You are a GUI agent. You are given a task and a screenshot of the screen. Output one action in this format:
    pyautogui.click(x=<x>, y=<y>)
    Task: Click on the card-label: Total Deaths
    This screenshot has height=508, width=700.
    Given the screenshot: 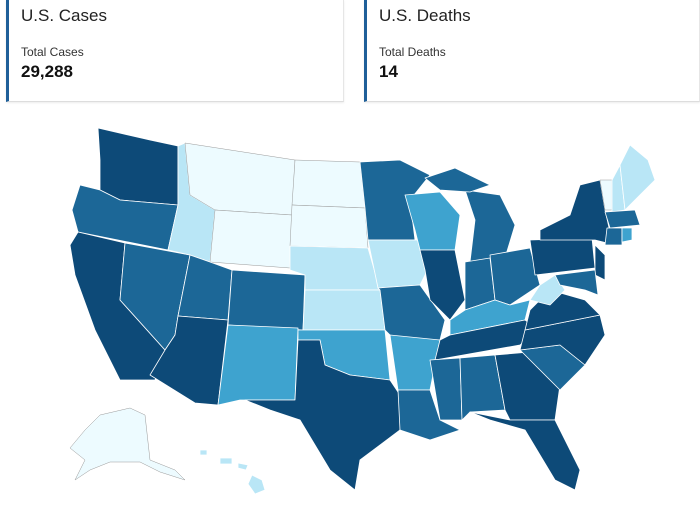 What is the action you would take?
    pyautogui.click(x=412, y=52)
    